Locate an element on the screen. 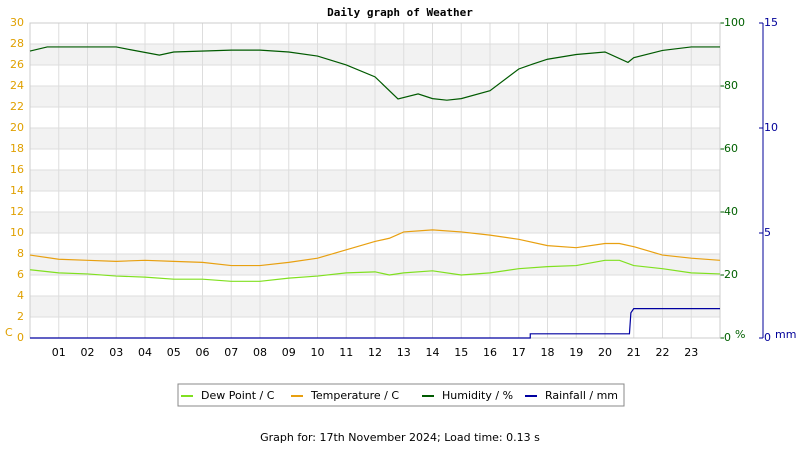 The image size is (800, 454). y-tick-label: 2 is located at coordinates (20, 316).